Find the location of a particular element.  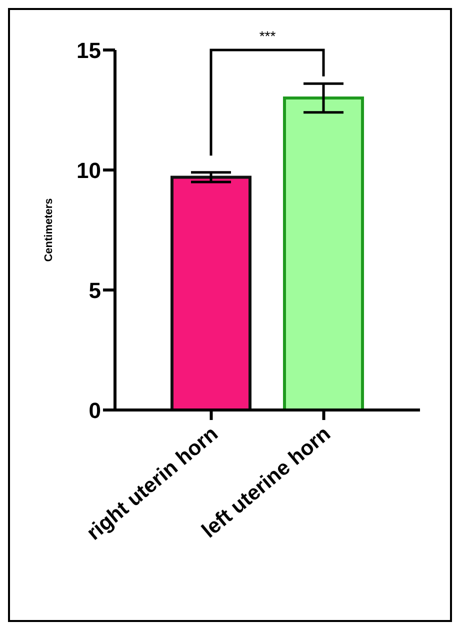

y-tick-label: 5 is located at coordinates (94, 290).